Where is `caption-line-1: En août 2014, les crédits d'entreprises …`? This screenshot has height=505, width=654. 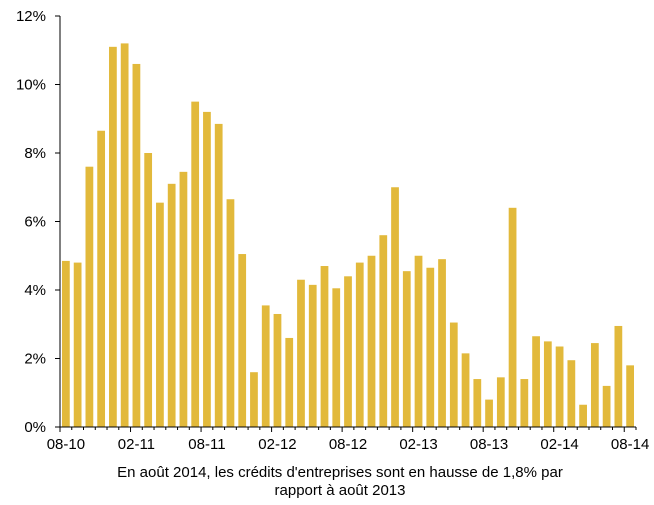
caption-line-1: En août 2014, les crédits d'entreprises … is located at coordinates (340, 472).